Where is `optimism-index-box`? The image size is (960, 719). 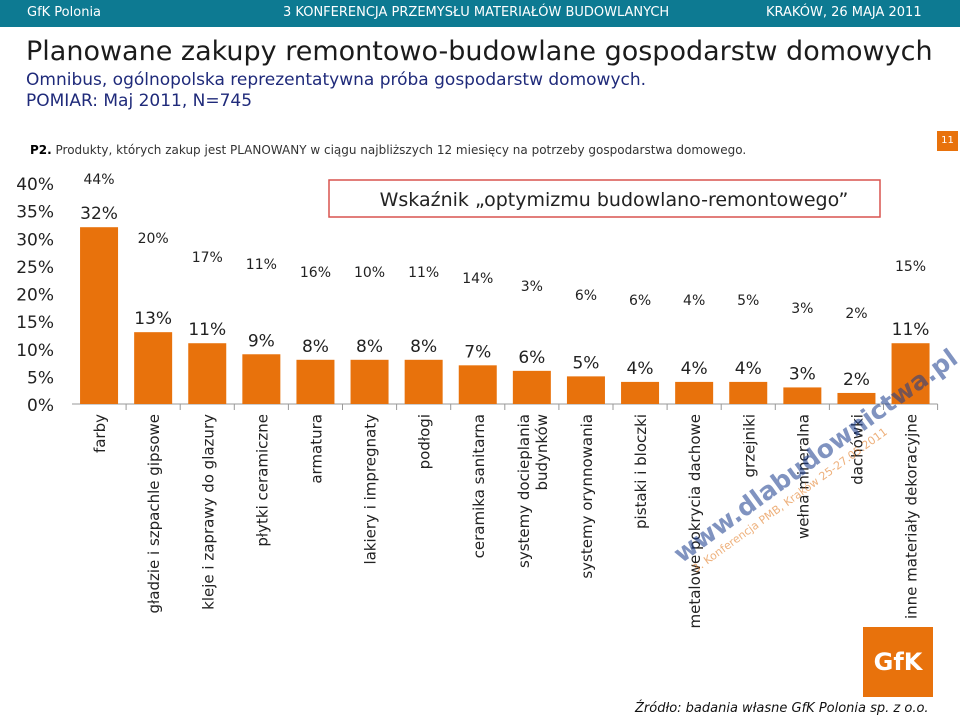
optimism-index-box is located at coordinates (604, 198).